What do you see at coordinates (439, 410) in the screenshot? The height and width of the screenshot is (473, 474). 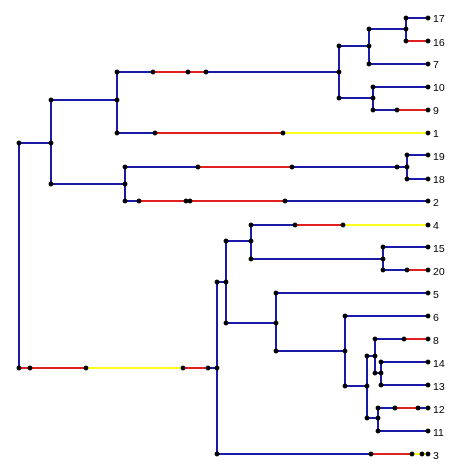 I see `leaf-label-12: 12` at bounding box center [439, 410].